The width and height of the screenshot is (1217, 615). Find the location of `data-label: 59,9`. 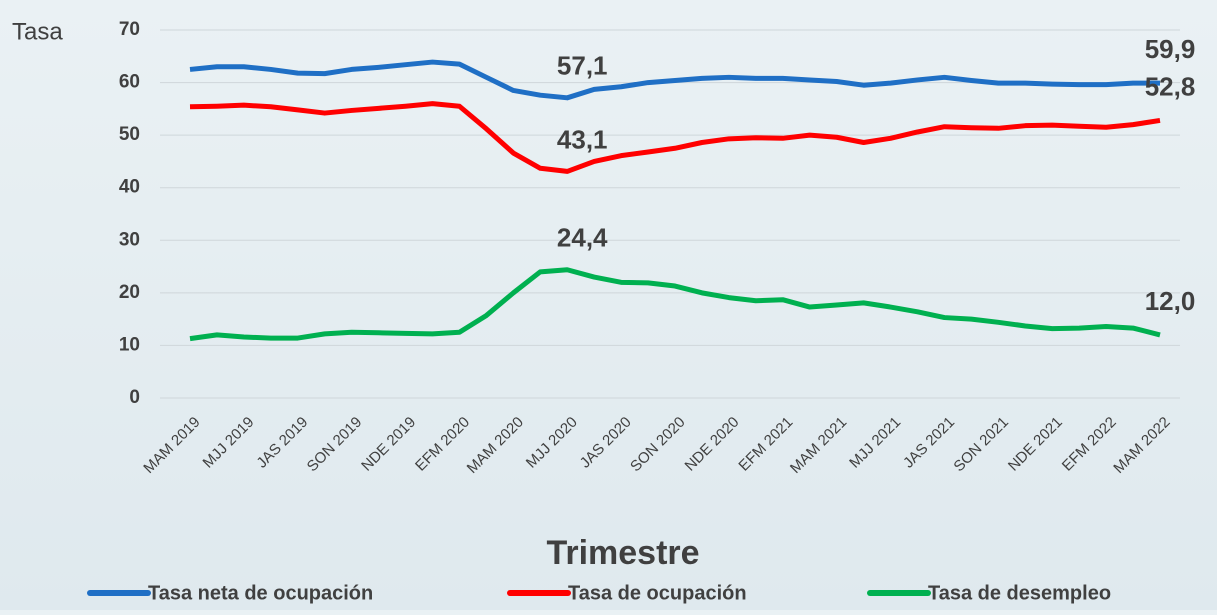

data-label: 59,9 is located at coordinates (1170, 49).